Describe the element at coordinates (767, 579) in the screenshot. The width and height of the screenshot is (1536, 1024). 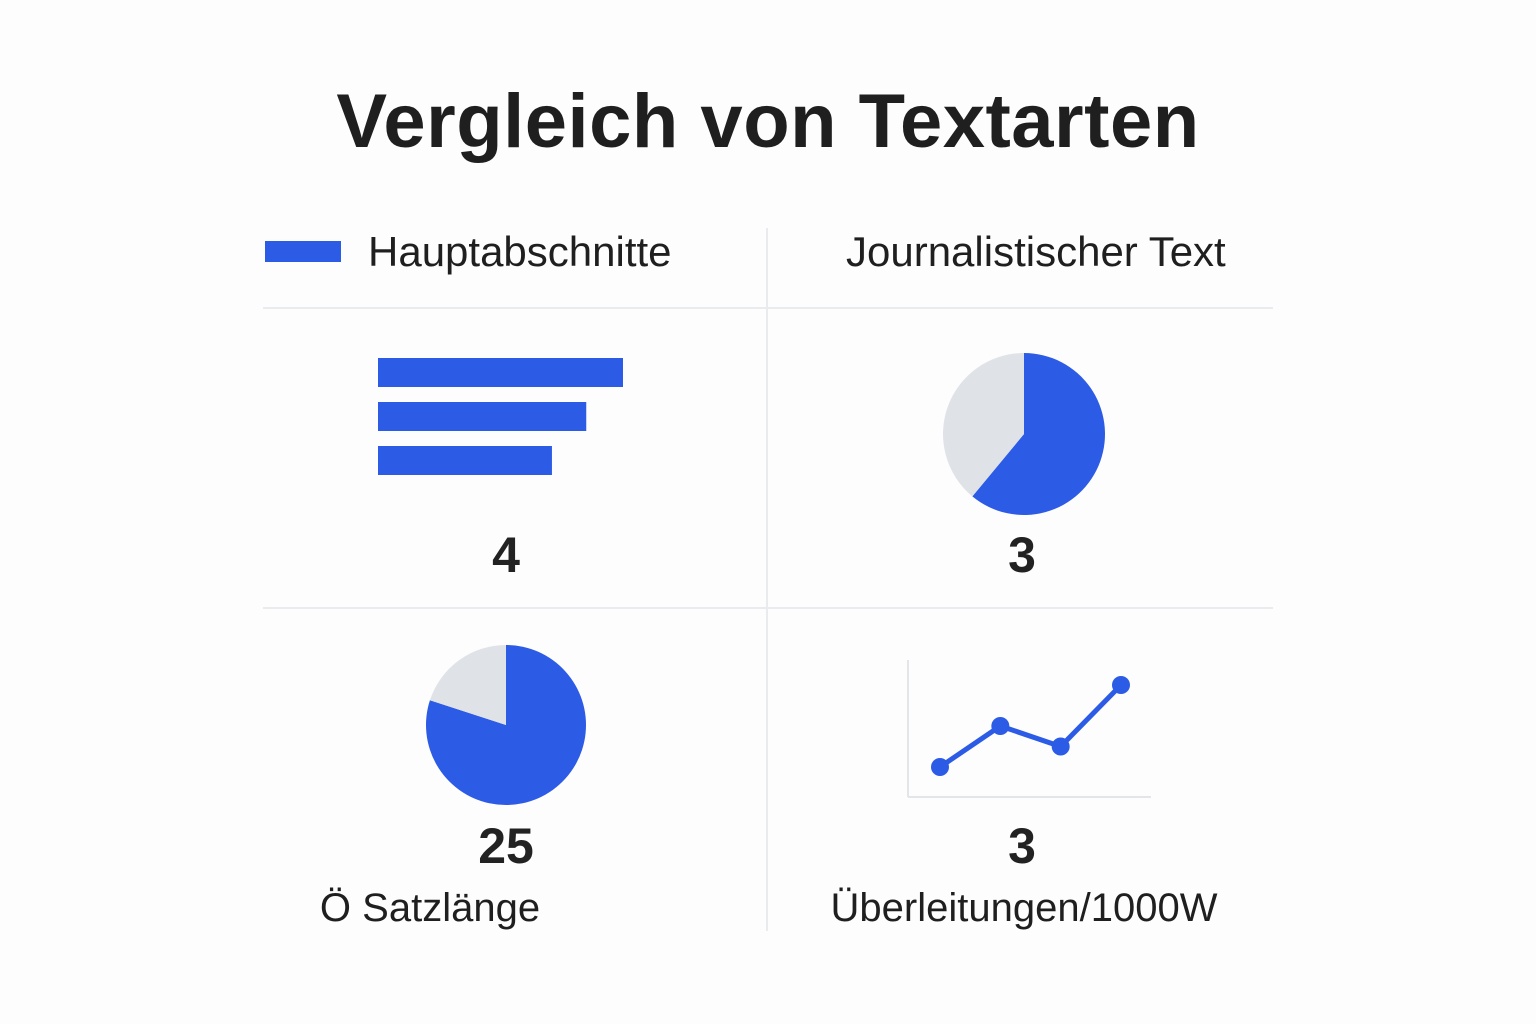
I see `grid-divider-vertical` at that location.